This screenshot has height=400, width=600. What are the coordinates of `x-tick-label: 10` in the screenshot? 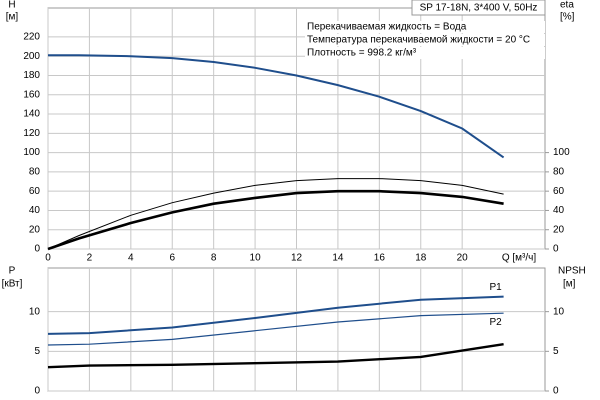 It's located at (256, 258).